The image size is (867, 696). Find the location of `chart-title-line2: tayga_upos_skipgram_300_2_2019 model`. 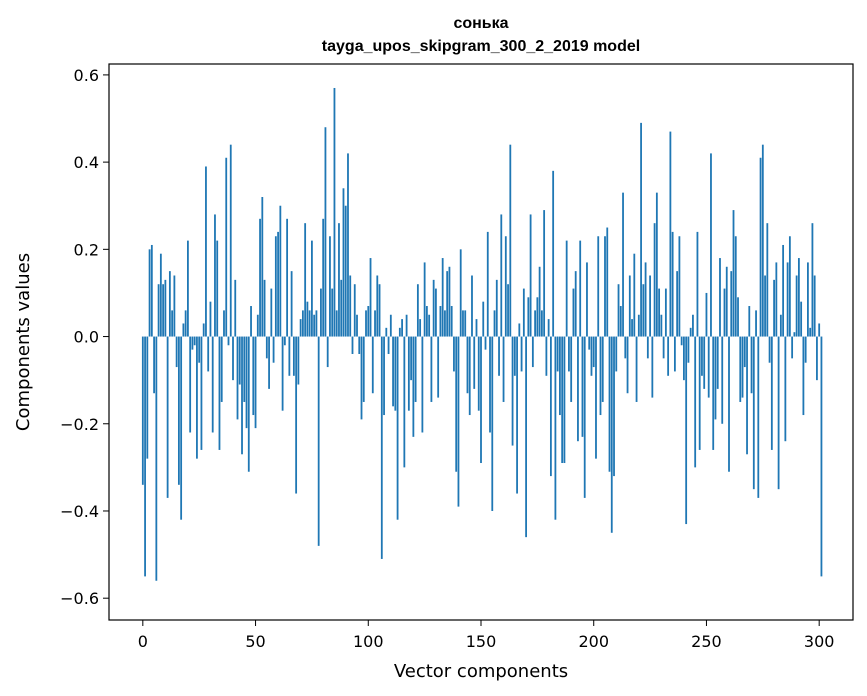

chart-title-line2: tayga_upos_skipgram_300_2_2019 model is located at coordinates (481, 46).